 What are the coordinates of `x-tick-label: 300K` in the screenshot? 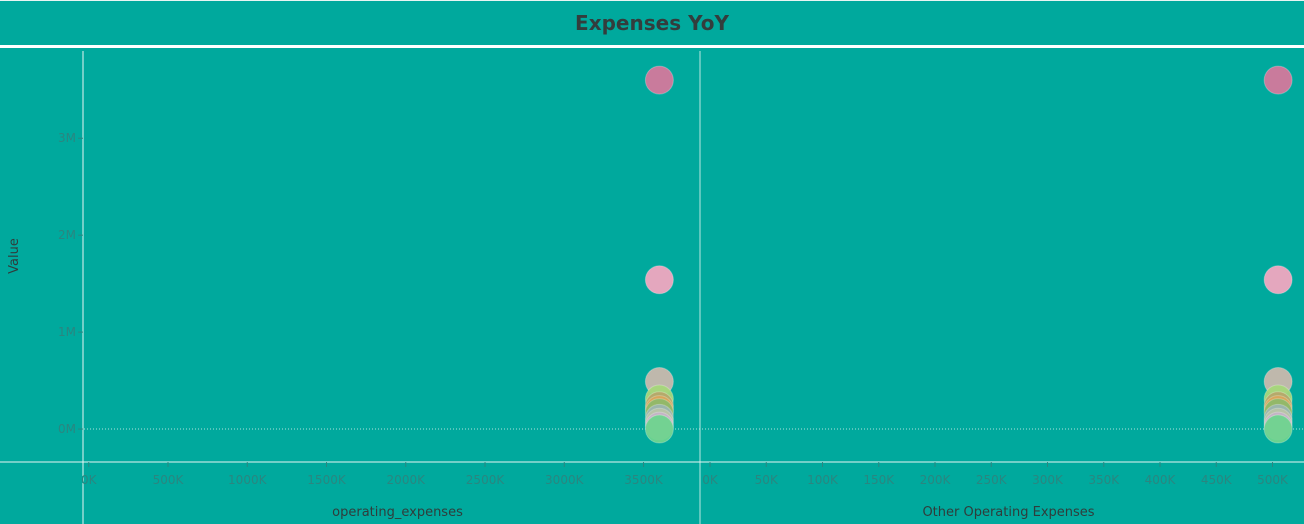 It's located at (1048, 480).